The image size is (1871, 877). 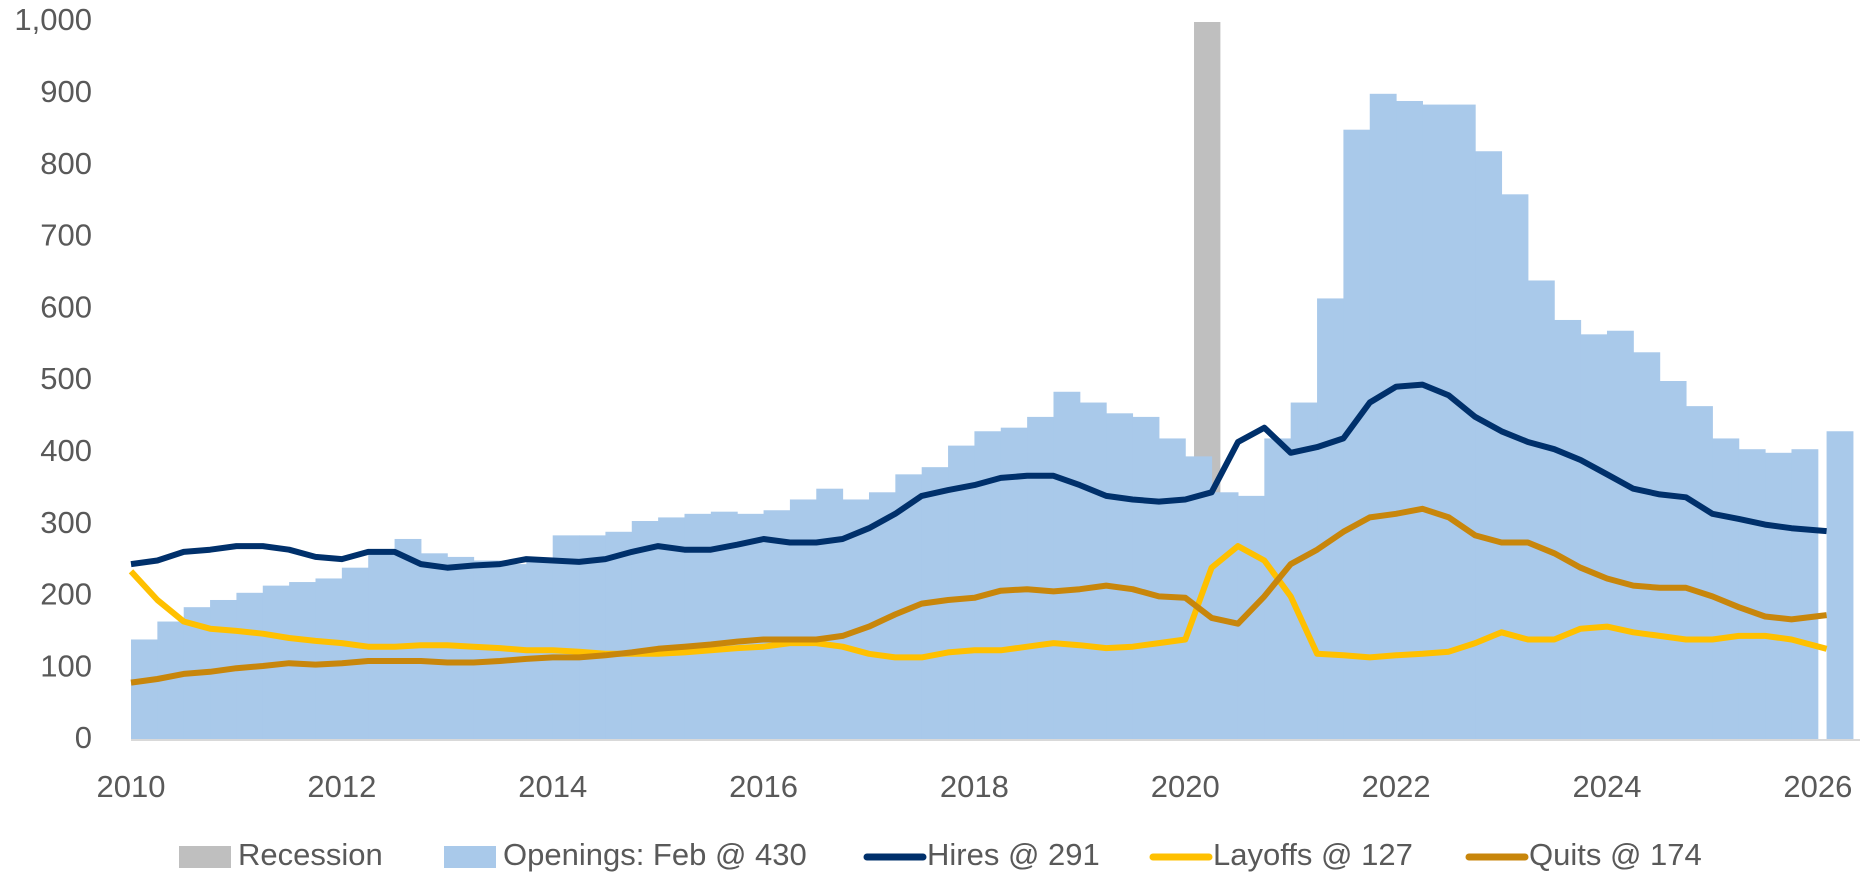 I want to click on y-tick-label: 100, so click(x=66, y=665).